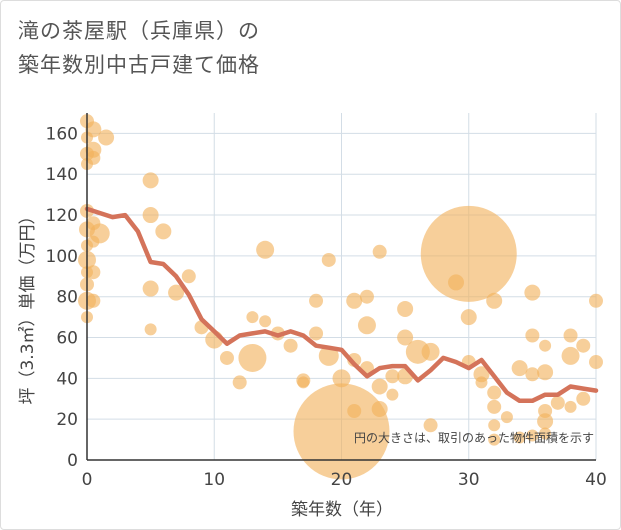  Describe the element at coordinates (474, 437) in the screenshot. I see `size-annotation: 円の大きさは、取引のあった物件面積を示す` at that location.